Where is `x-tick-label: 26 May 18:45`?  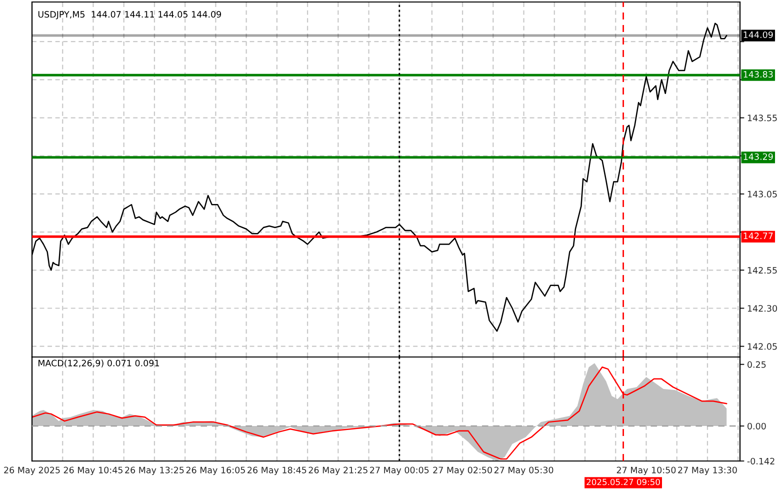
x-tick-label: 26 May 18:45 is located at coordinates (277, 471).